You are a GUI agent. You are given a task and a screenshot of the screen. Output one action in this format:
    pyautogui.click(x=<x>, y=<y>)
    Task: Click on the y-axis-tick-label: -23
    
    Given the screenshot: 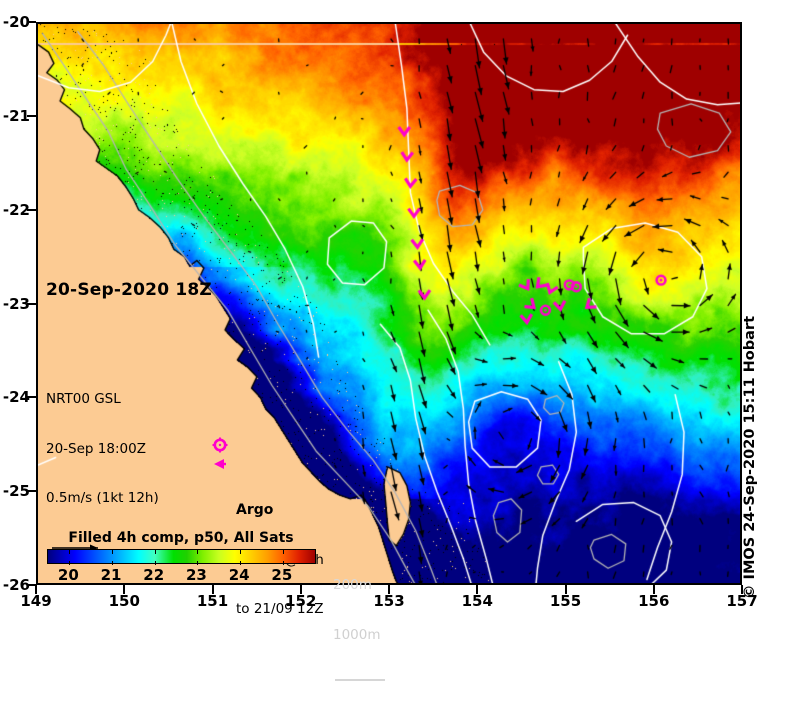 What is the action you would take?
    pyautogui.click(x=16, y=303)
    